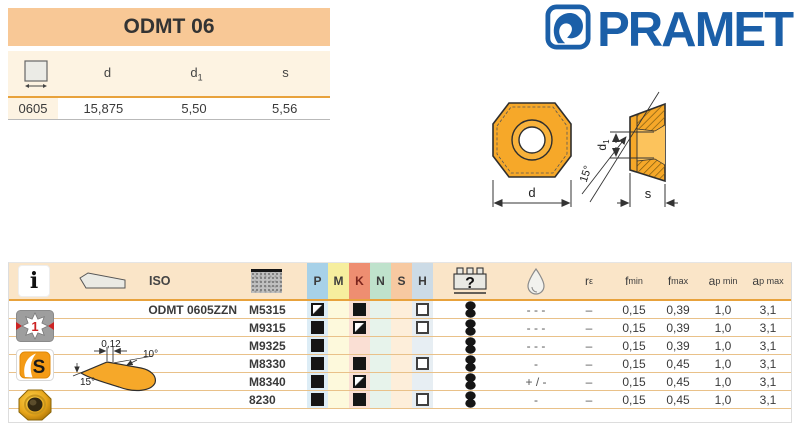 Image resolution: width=800 pixels, height=430 pixels. I want to click on col-header-s: s, so click(285, 72).